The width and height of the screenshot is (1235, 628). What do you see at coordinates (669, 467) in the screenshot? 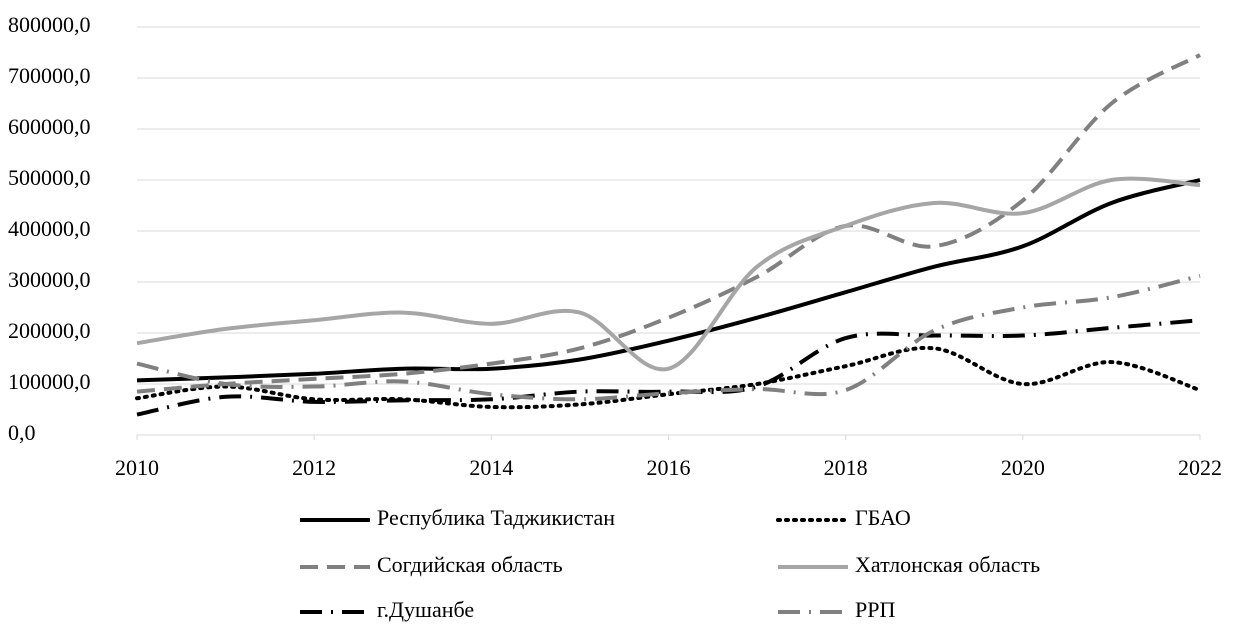
I see `x-tick-label: 2016` at bounding box center [669, 467].